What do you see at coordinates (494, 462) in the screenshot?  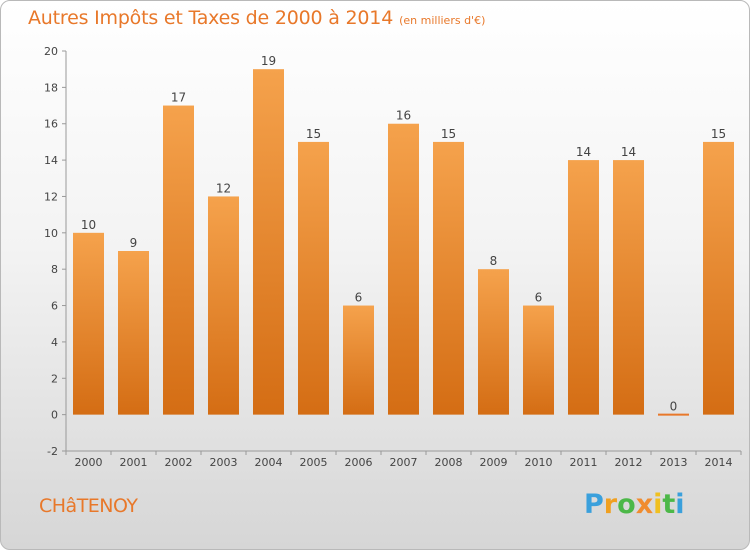 I see `x-tick-label: 2009` at bounding box center [494, 462].